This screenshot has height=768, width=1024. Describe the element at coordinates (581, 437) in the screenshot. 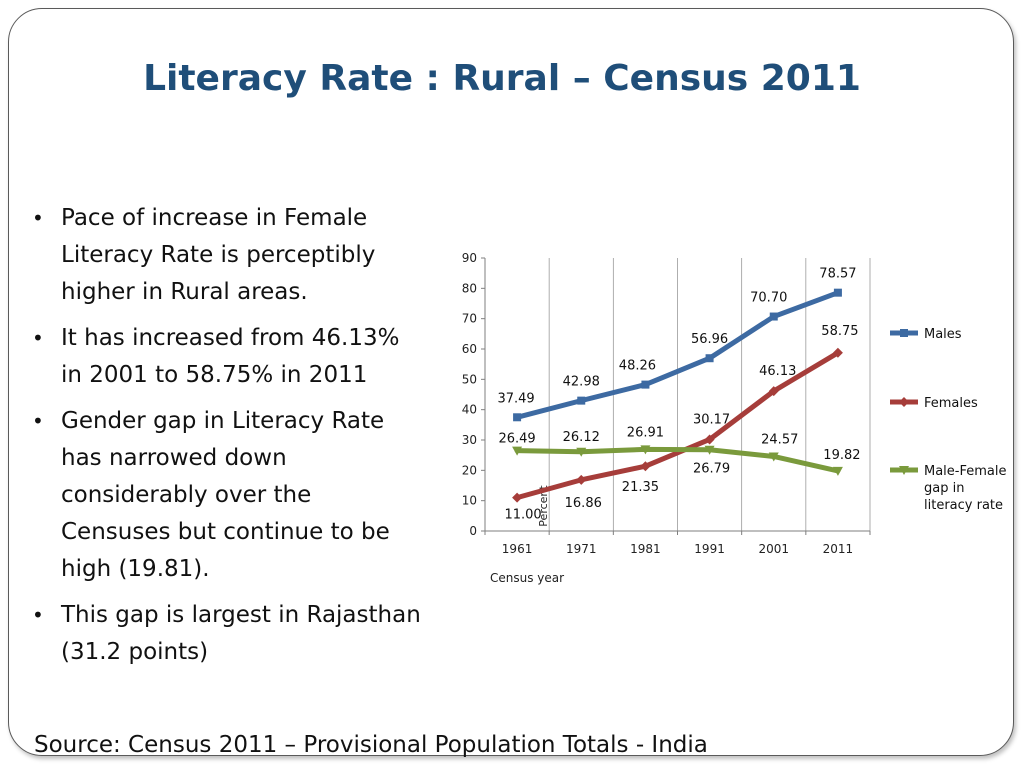

I see `data-label: 26.12` at that location.